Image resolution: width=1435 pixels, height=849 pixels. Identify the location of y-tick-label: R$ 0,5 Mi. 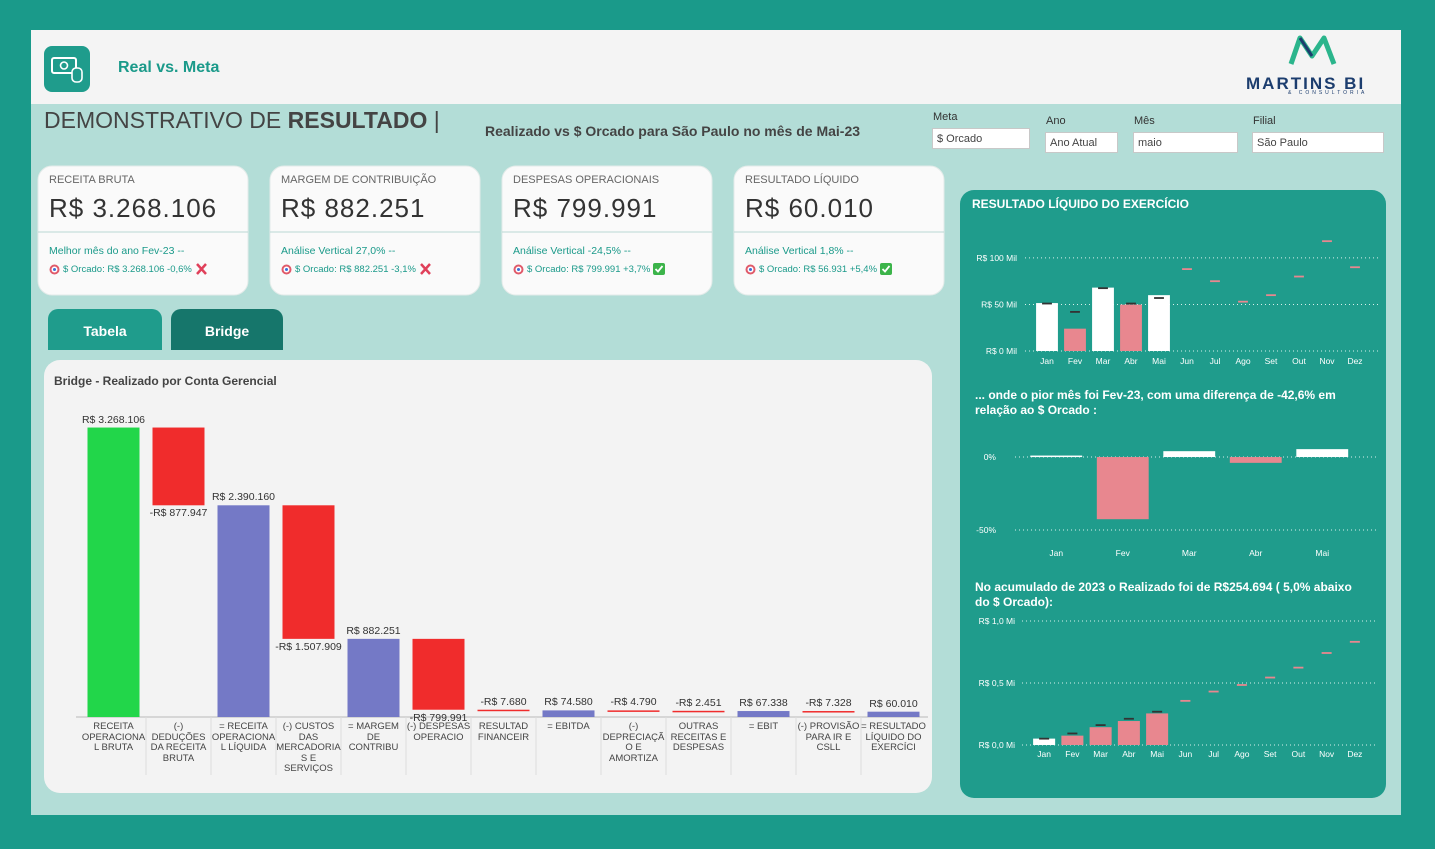
(997, 683).